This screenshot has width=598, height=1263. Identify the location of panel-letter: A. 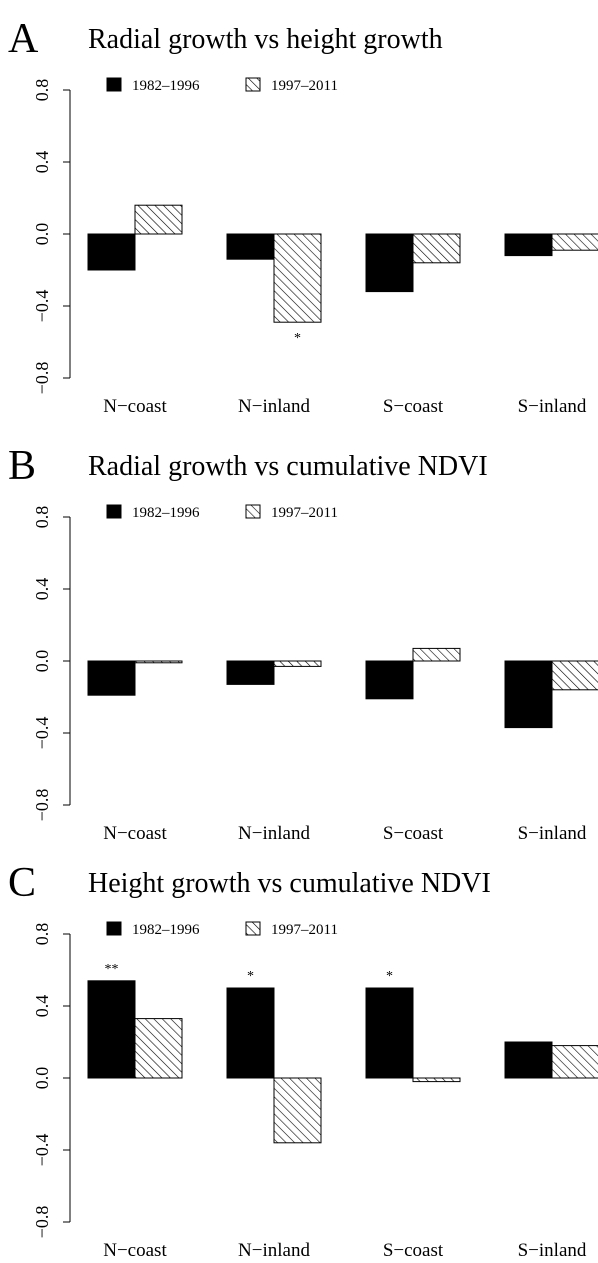
(23, 39).